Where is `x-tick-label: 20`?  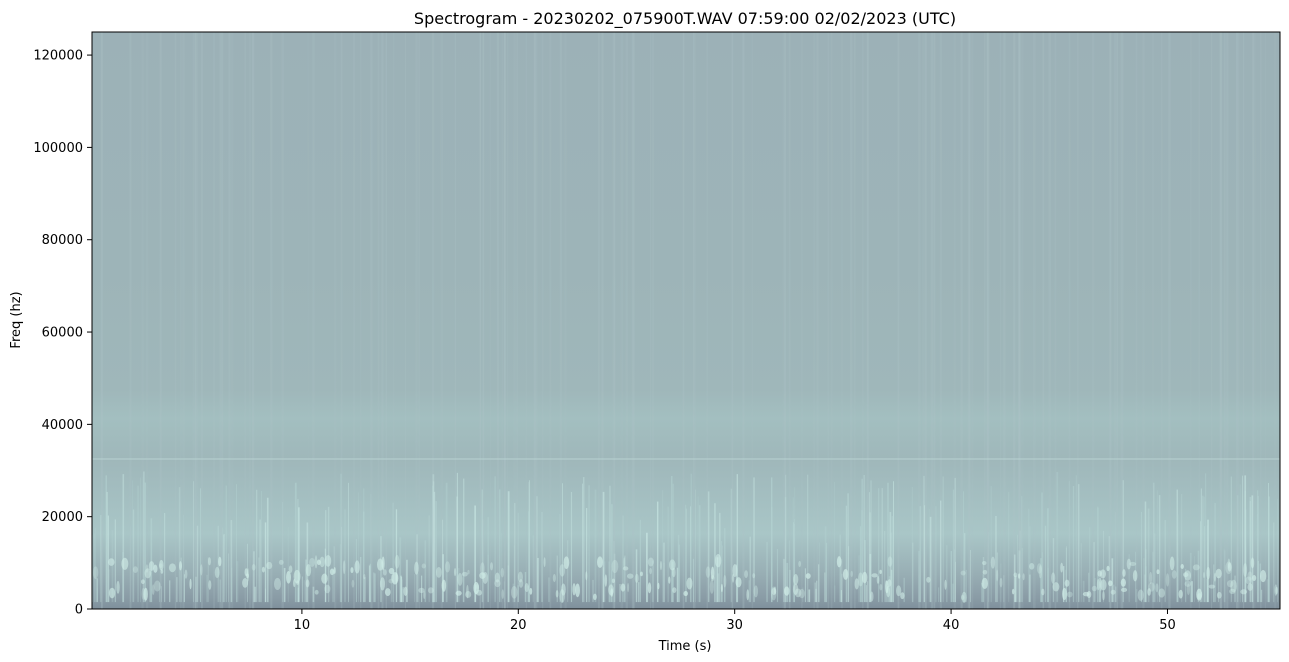 x-tick-label: 20 is located at coordinates (518, 625).